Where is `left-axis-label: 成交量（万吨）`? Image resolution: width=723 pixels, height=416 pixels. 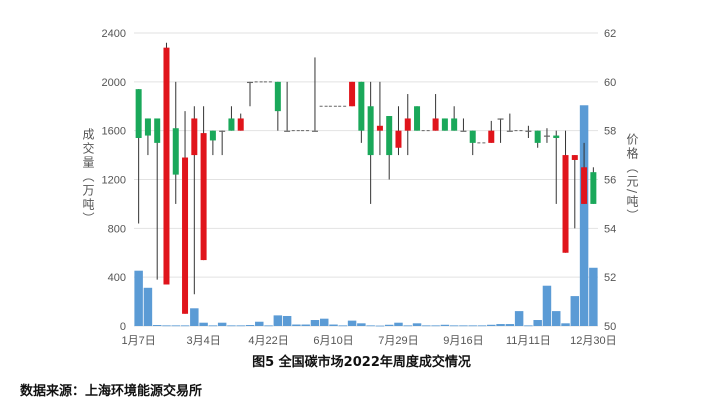 left-axis-label: 成交量（万吨） is located at coordinates (88, 177).